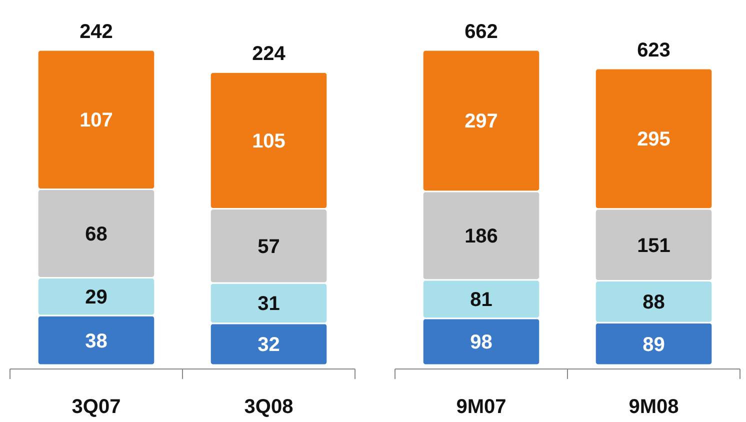 This screenshot has width=746, height=422. Describe the element at coordinates (653, 51) in the screenshot. I see `total-label: 623` at that location.